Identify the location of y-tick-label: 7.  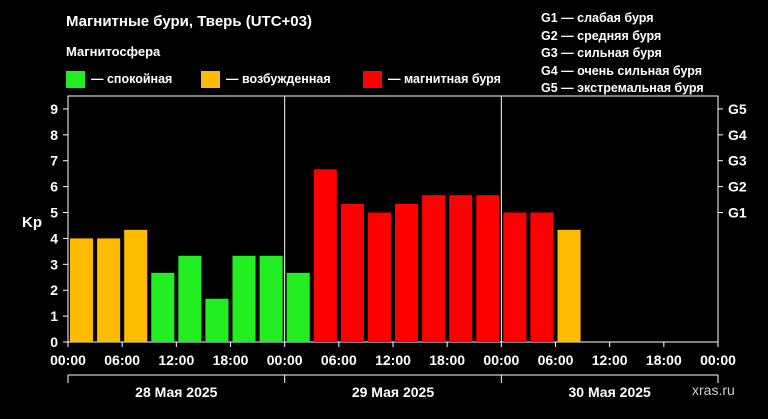
(54, 161).